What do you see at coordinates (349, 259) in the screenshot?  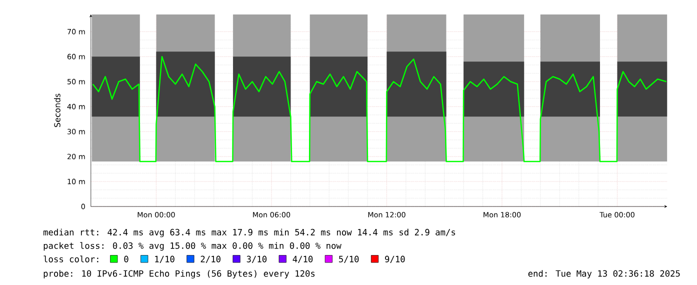 I see `legend-label: 5/10` at bounding box center [349, 259].